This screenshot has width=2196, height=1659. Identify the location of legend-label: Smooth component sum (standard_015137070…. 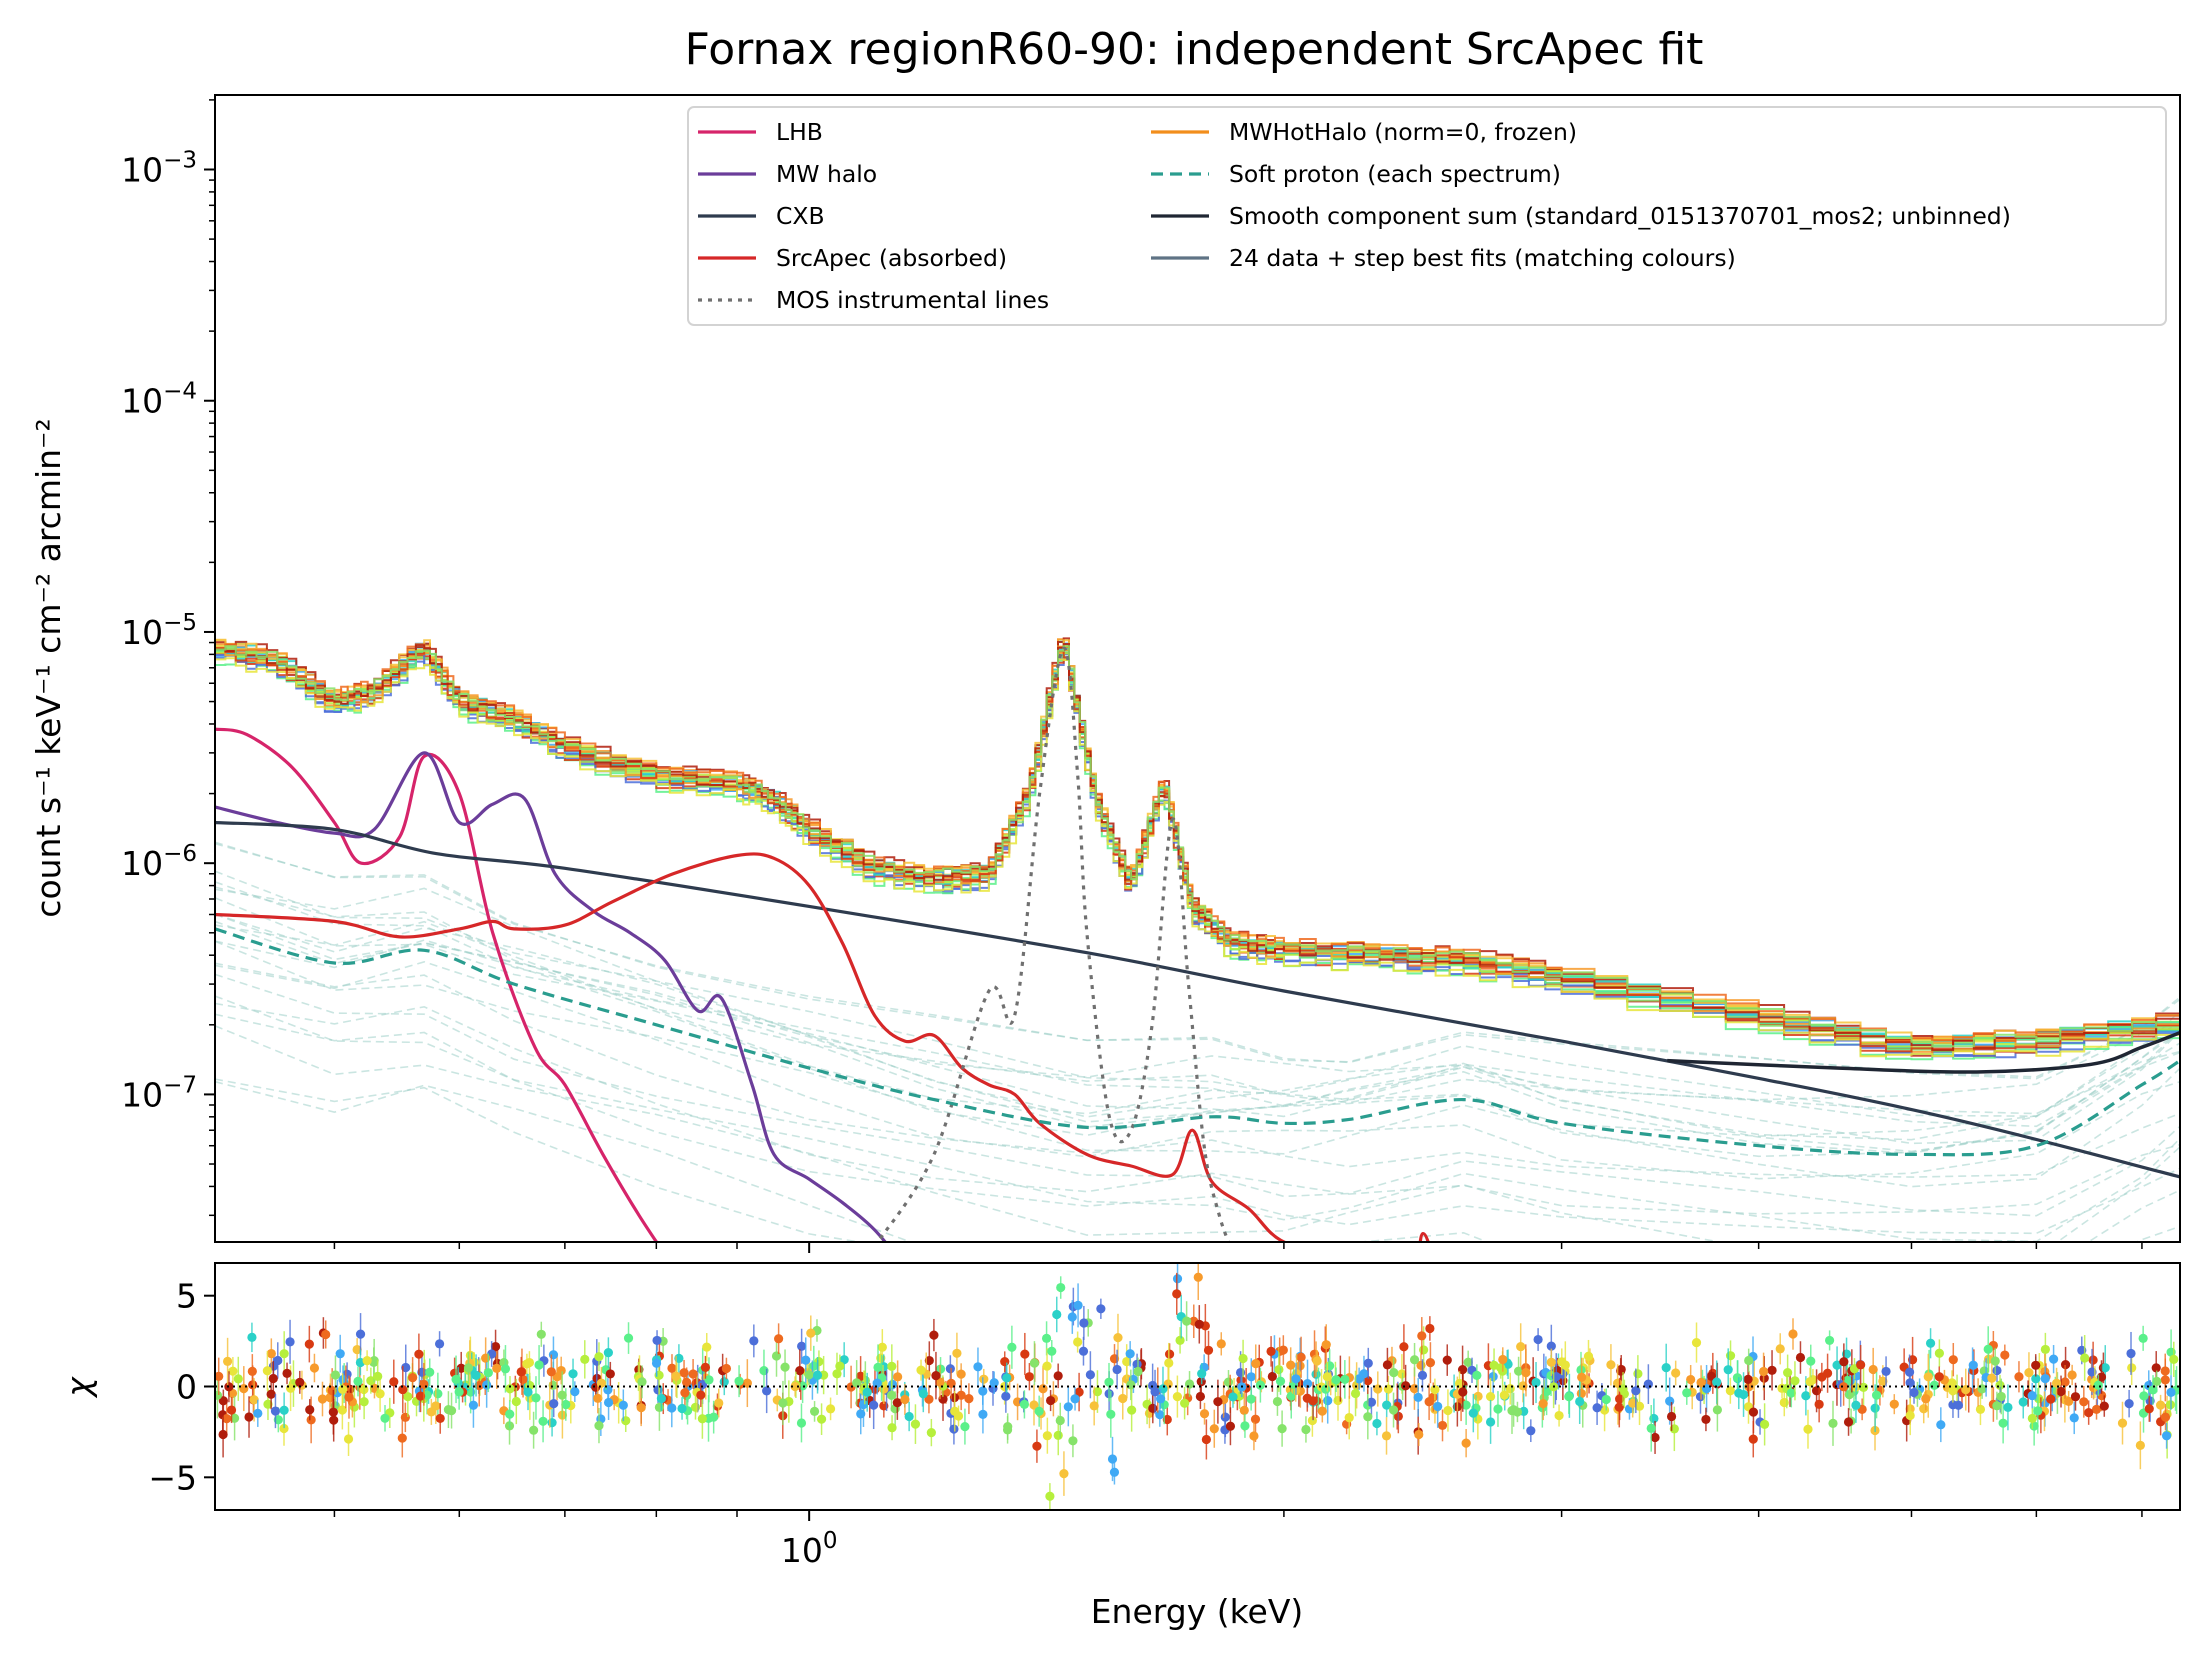
(1620, 216).